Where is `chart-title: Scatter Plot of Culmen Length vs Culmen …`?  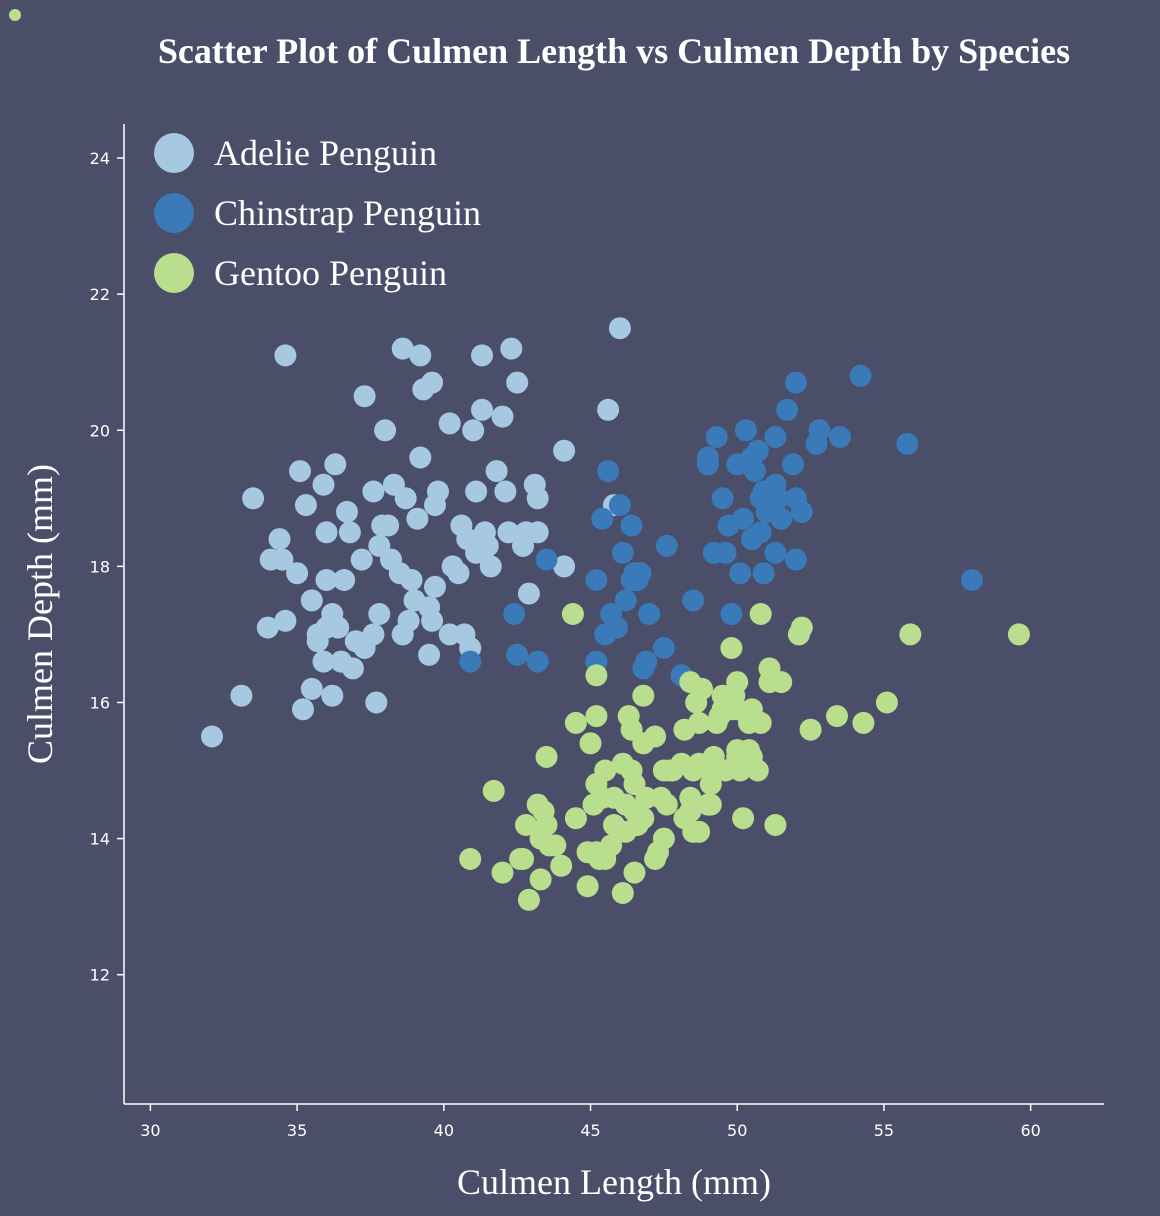 chart-title: Scatter Plot of Culmen Length vs Culmen … is located at coordinates (614, 51).